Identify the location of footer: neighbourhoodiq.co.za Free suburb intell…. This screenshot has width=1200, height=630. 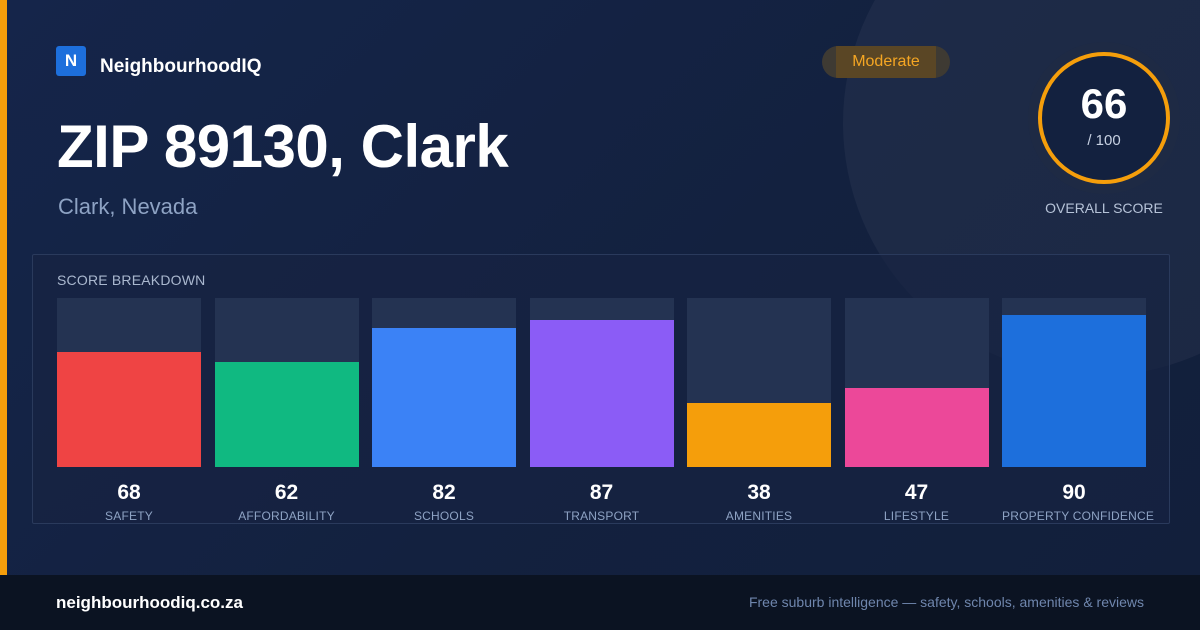
(600, 602).